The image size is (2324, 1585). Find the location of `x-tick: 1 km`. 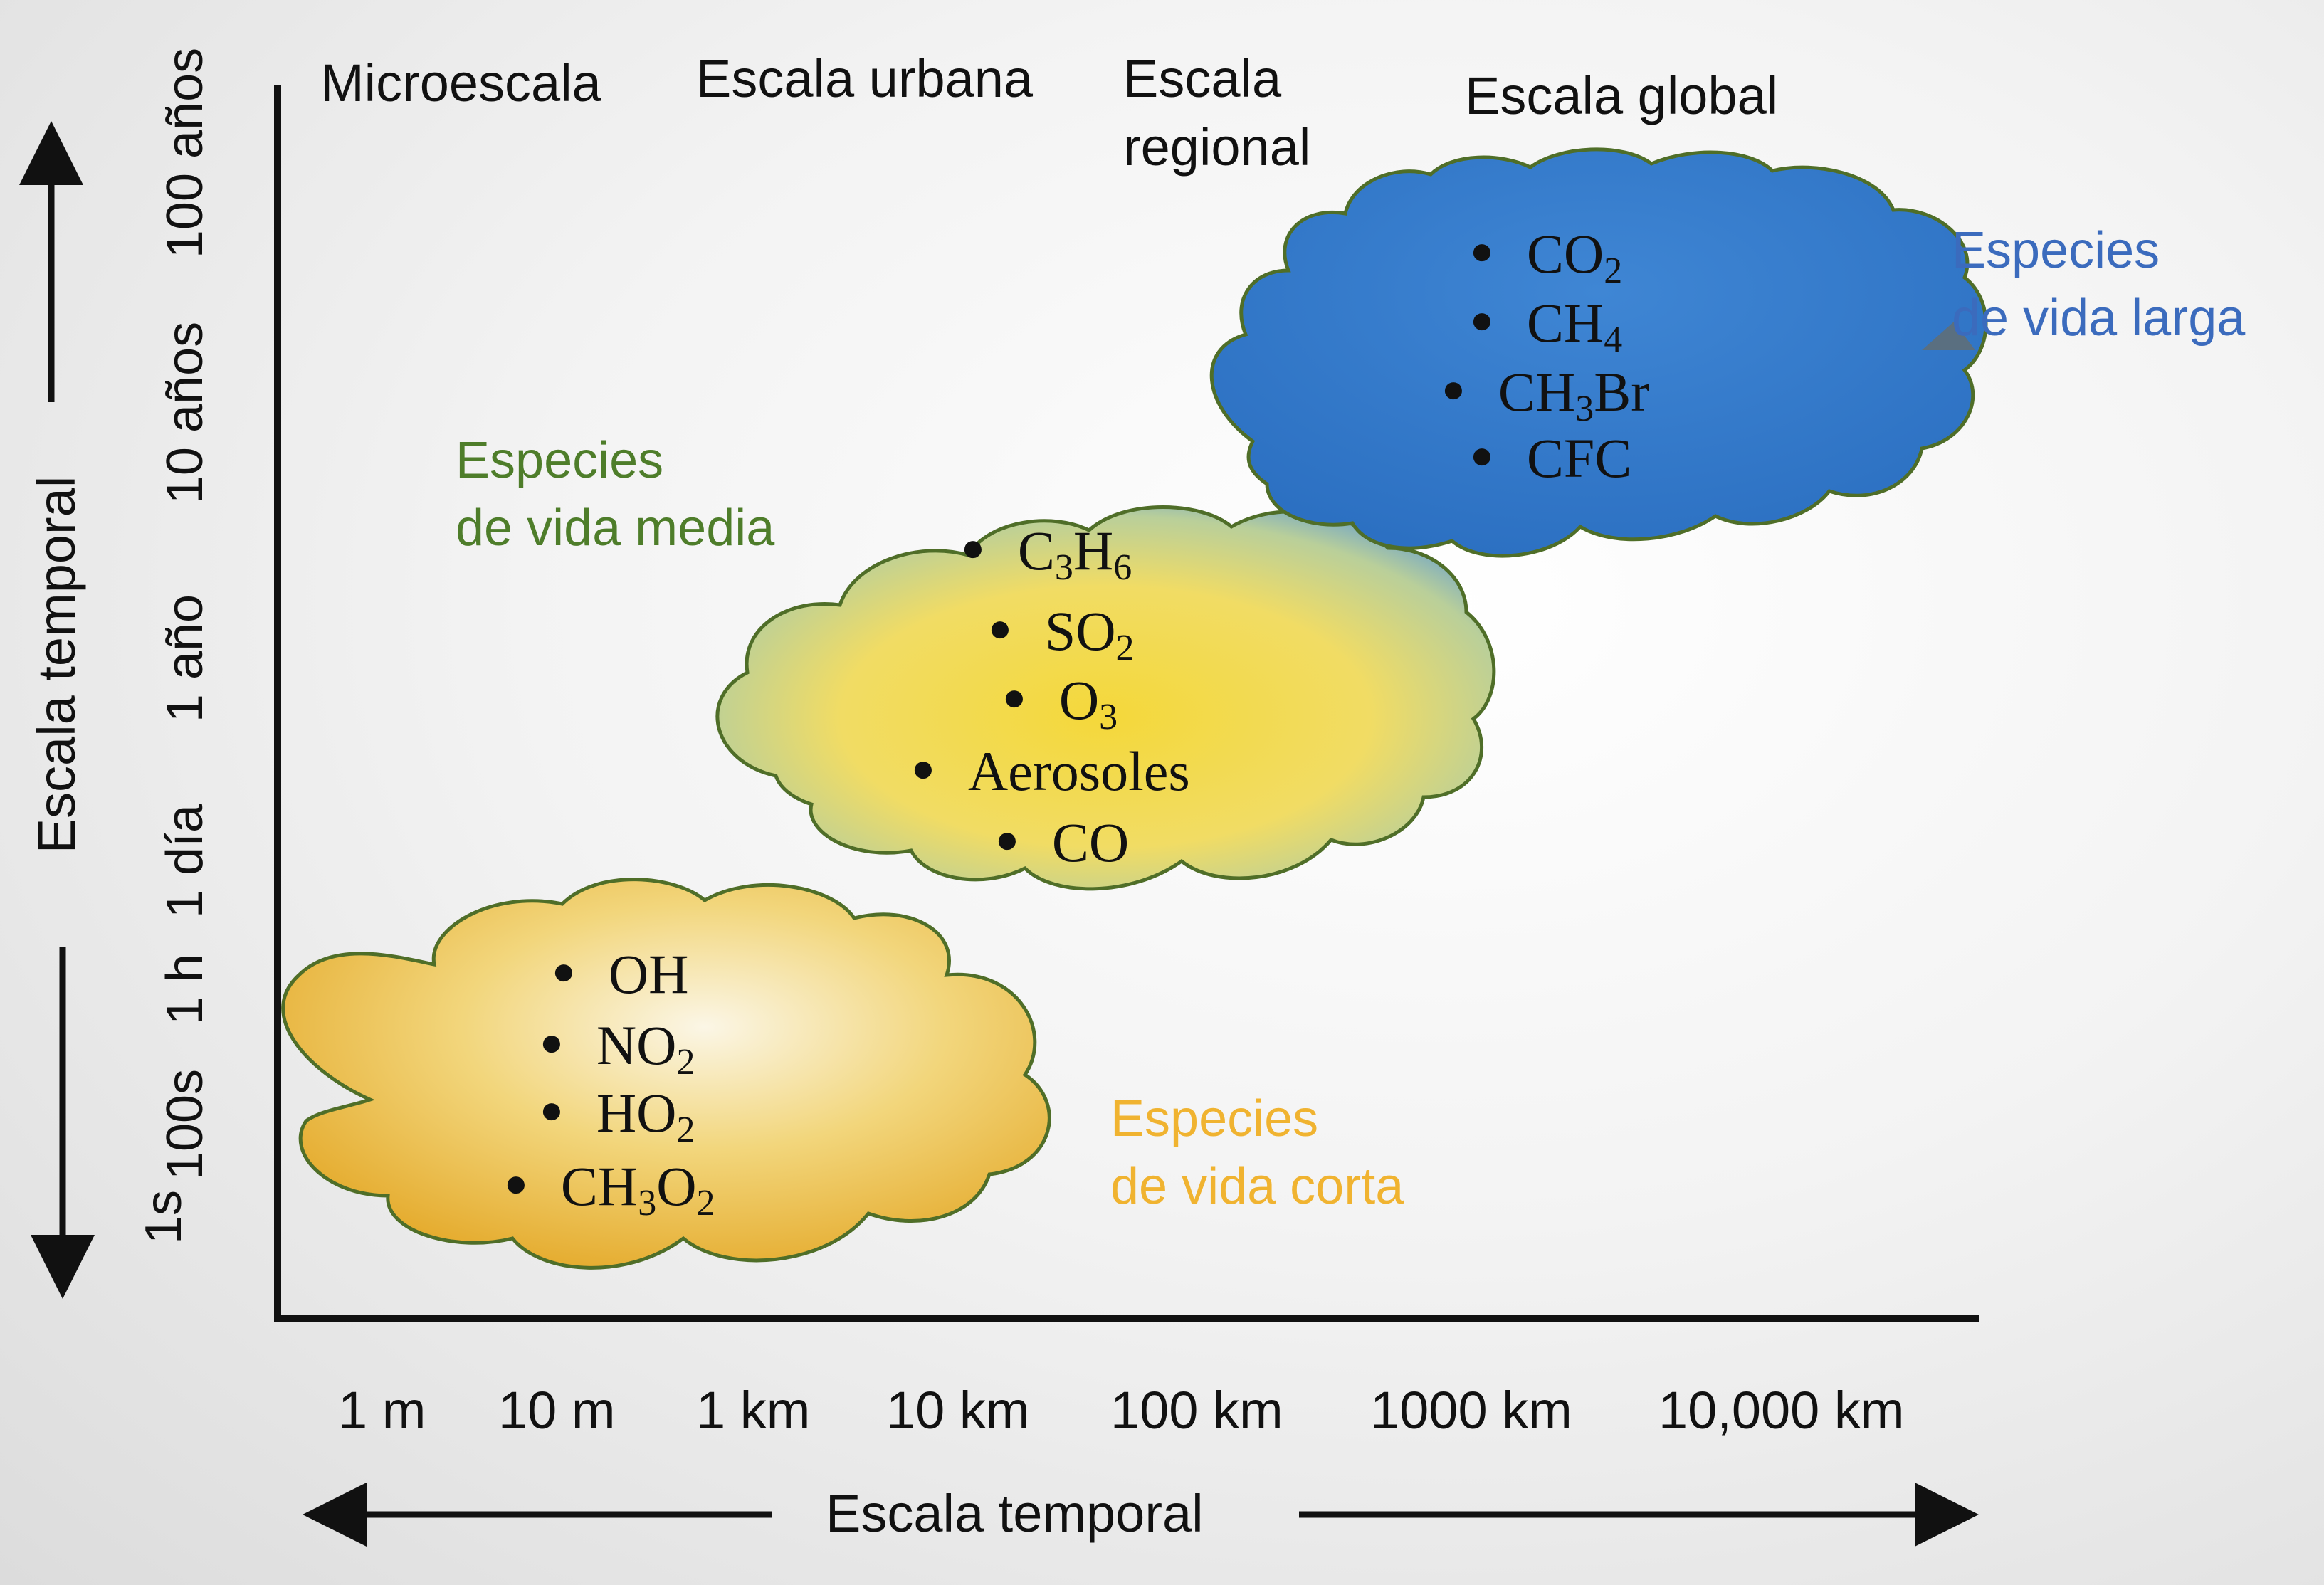

x-tick: 1 km is located at coordinates (753, 1410).